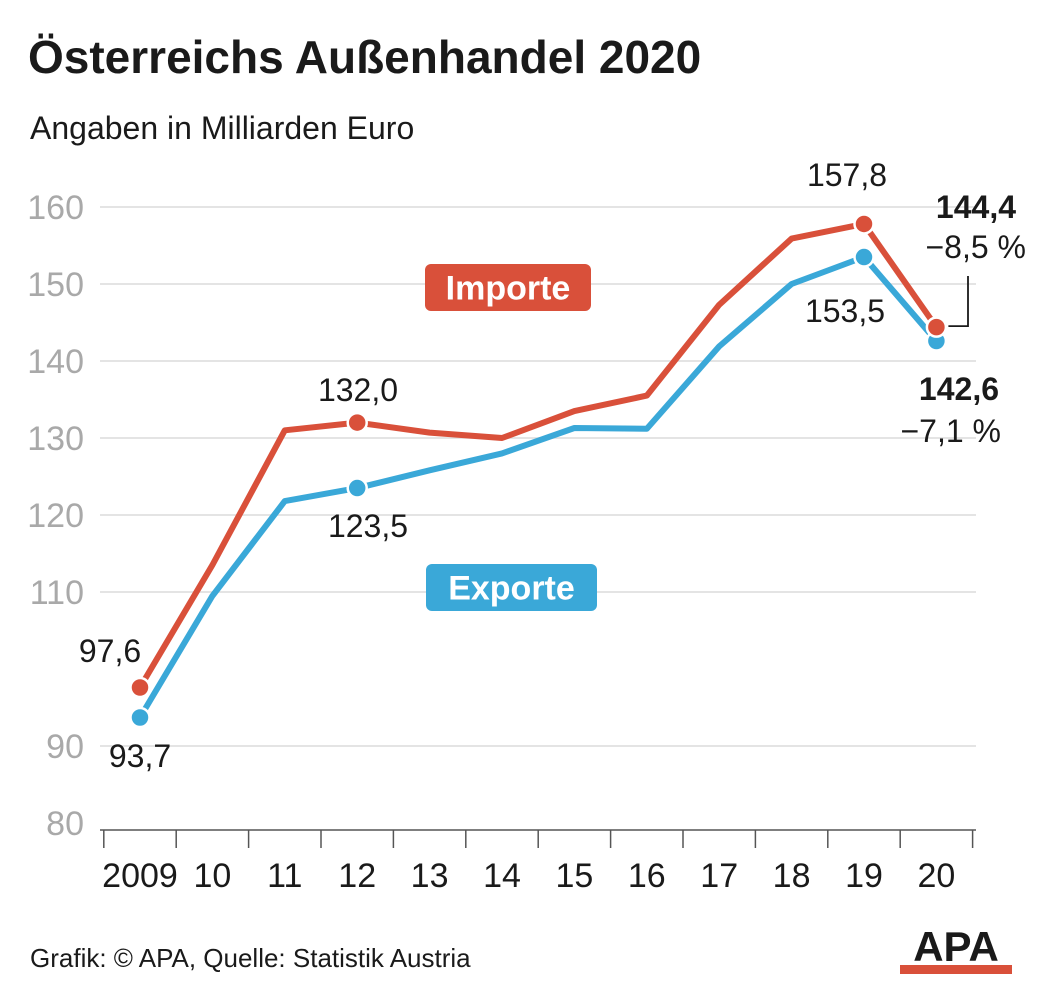  I want to click on label-imports-2019: 157,8, so click(847, 175).